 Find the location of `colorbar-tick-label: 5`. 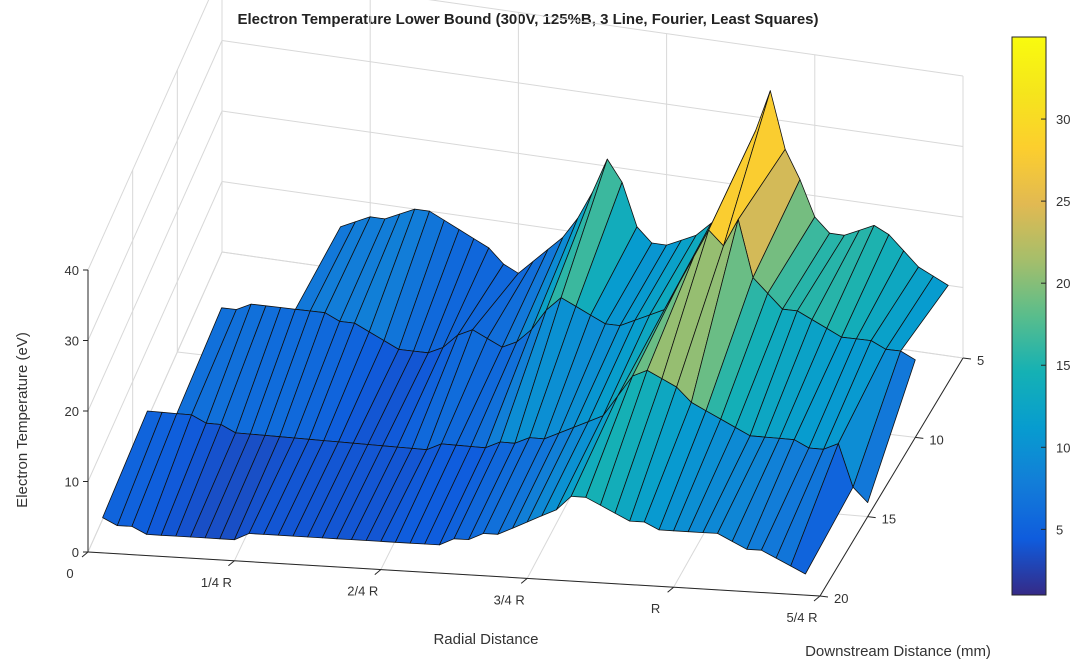

colorbar-tick-label: 5 is located at coordinates (1059, 529).